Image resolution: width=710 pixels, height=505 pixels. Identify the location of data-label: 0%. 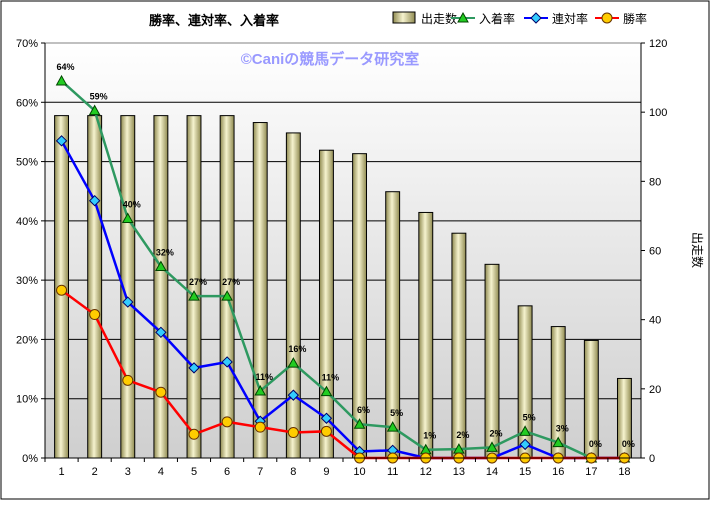
(595, 444).